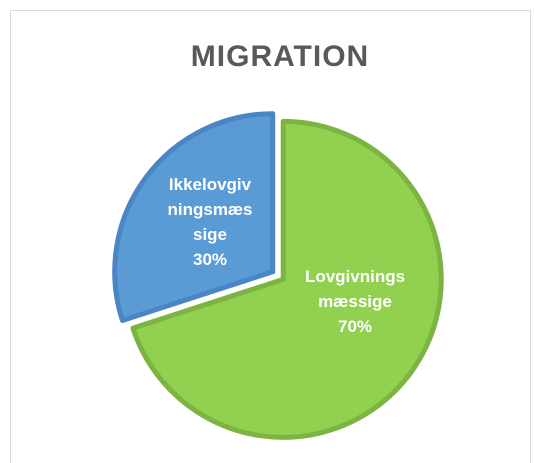 This screenshot has width=535, height=463. I want to click on slice-value-label: 70%, so click(355, 326).